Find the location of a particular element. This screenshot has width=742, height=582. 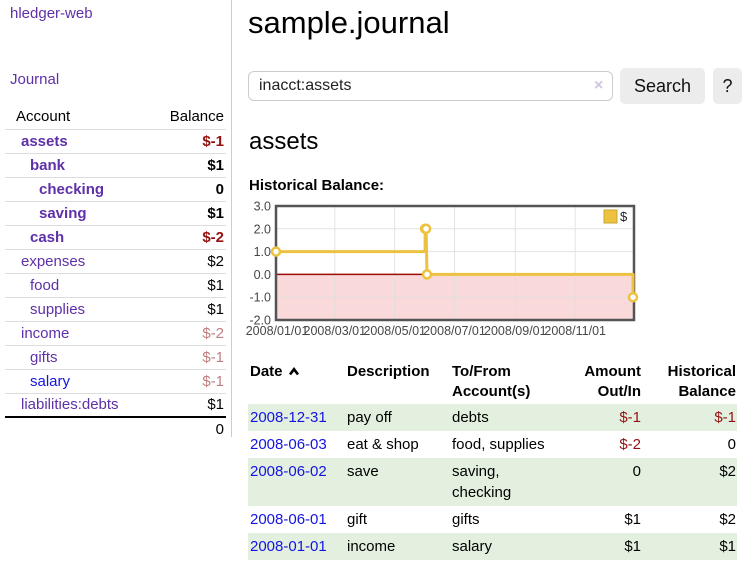

account-row-expenses: expenses $2 is located at coordinates (115, 261).